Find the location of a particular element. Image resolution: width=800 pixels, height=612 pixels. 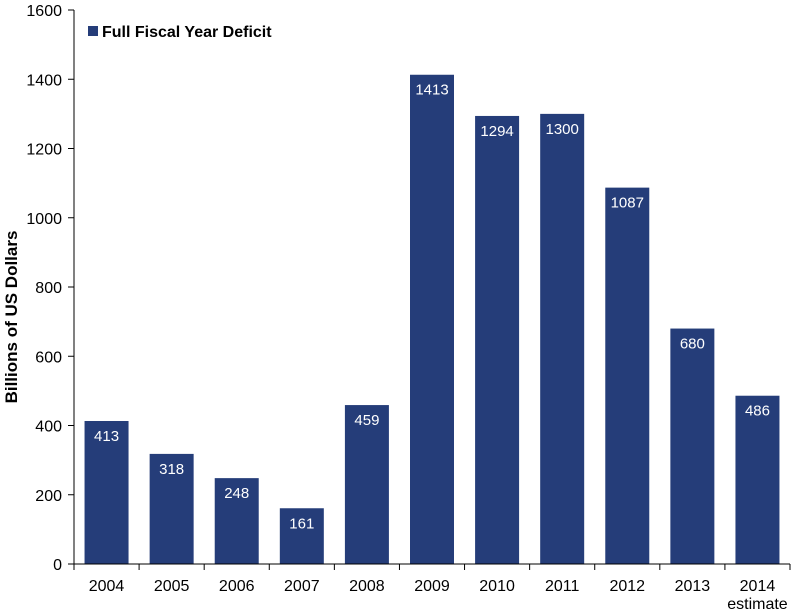

y-axis-ticks: 0 200 400 600 800 1000 1200 1400 1600 is located at coordinates (50, 288).